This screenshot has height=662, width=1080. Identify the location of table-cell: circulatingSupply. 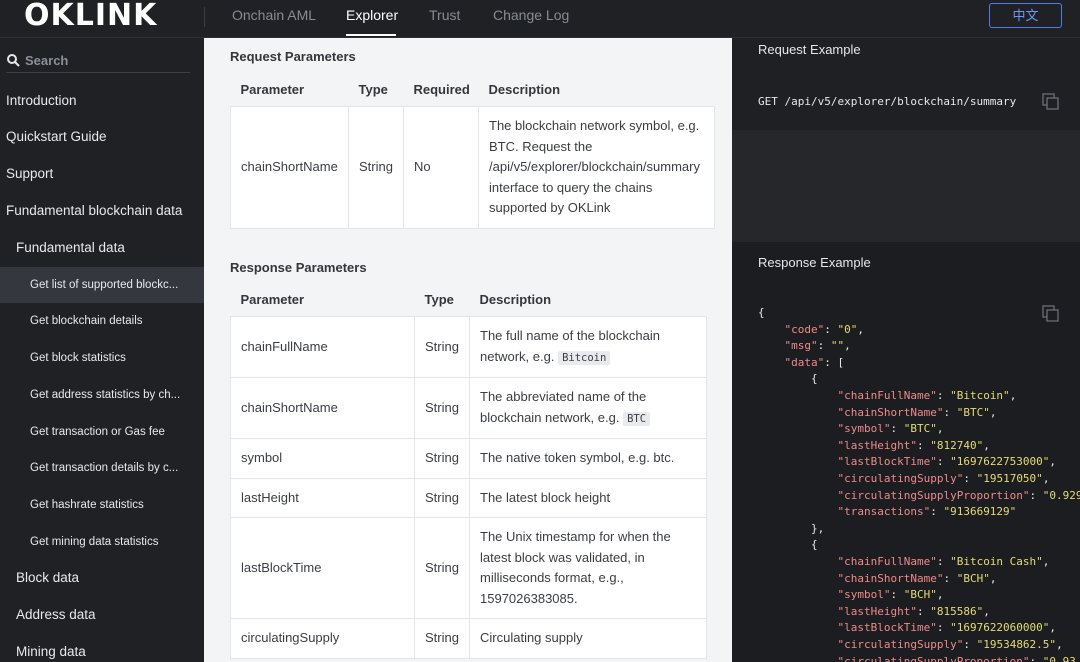
(322, 638).